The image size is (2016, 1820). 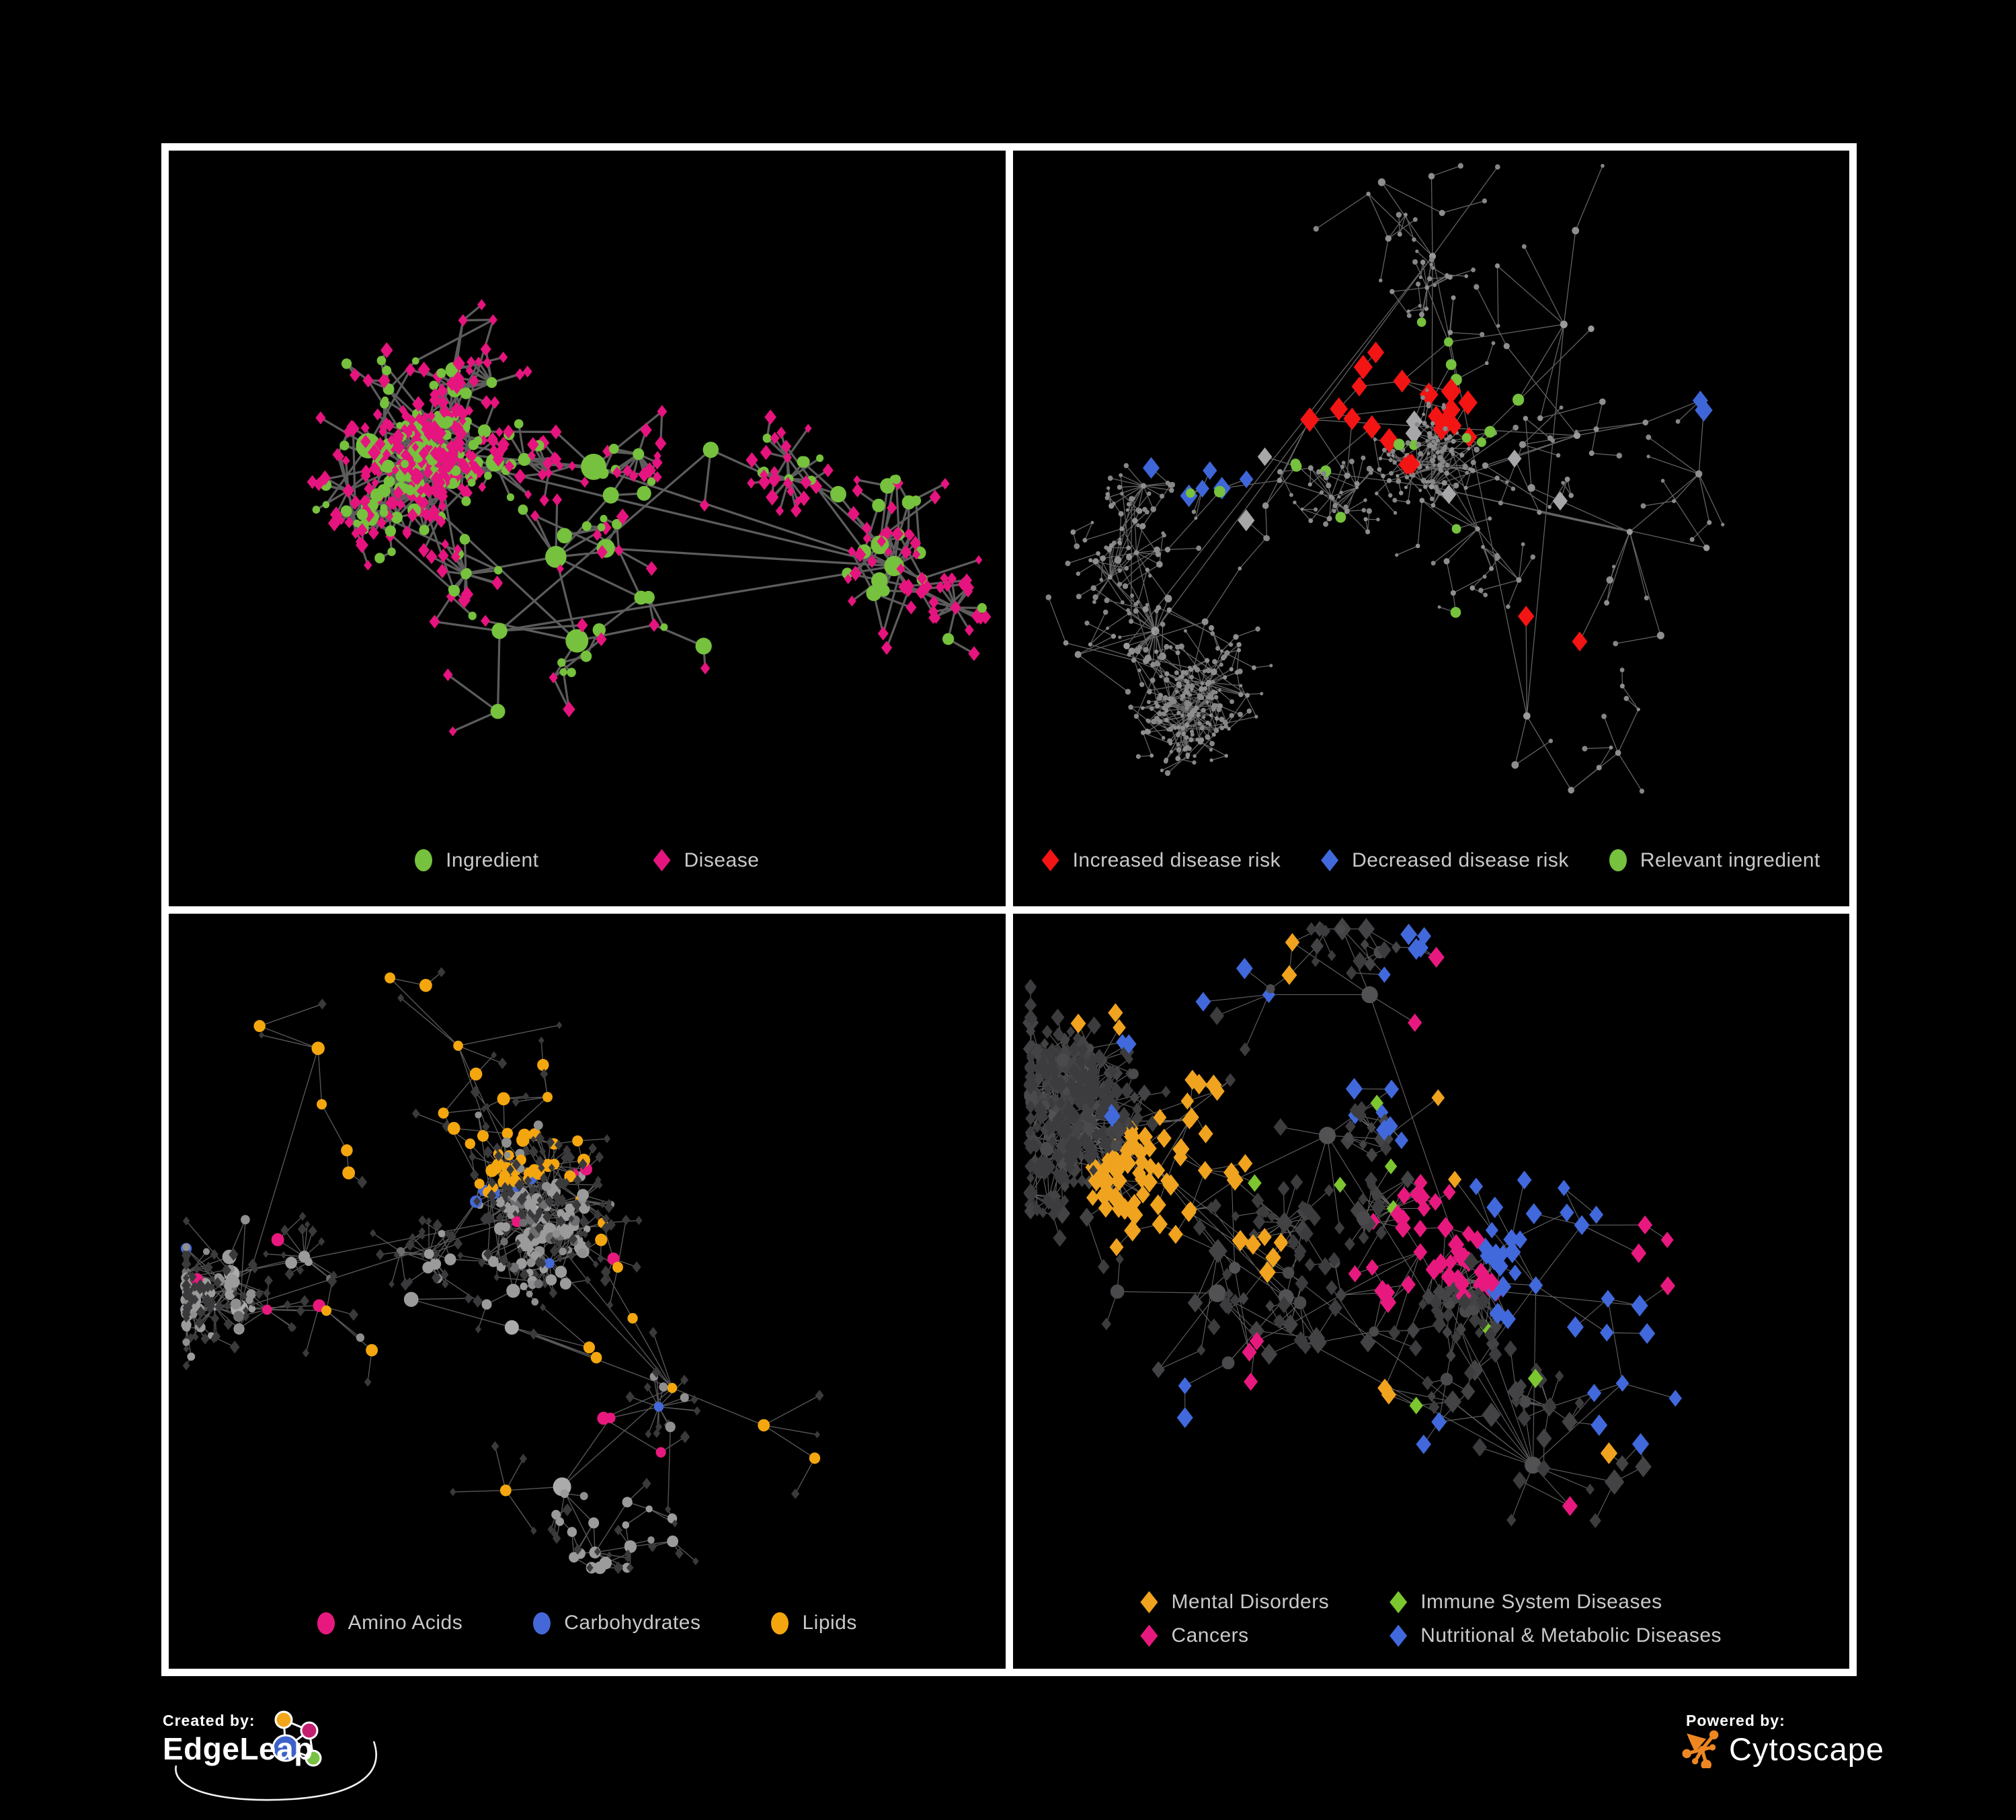 What do you see at coordinates (1176, 859) in the screenshot?
I see `legend-label: Increased disease risk` at bounding box center [1176, 859].